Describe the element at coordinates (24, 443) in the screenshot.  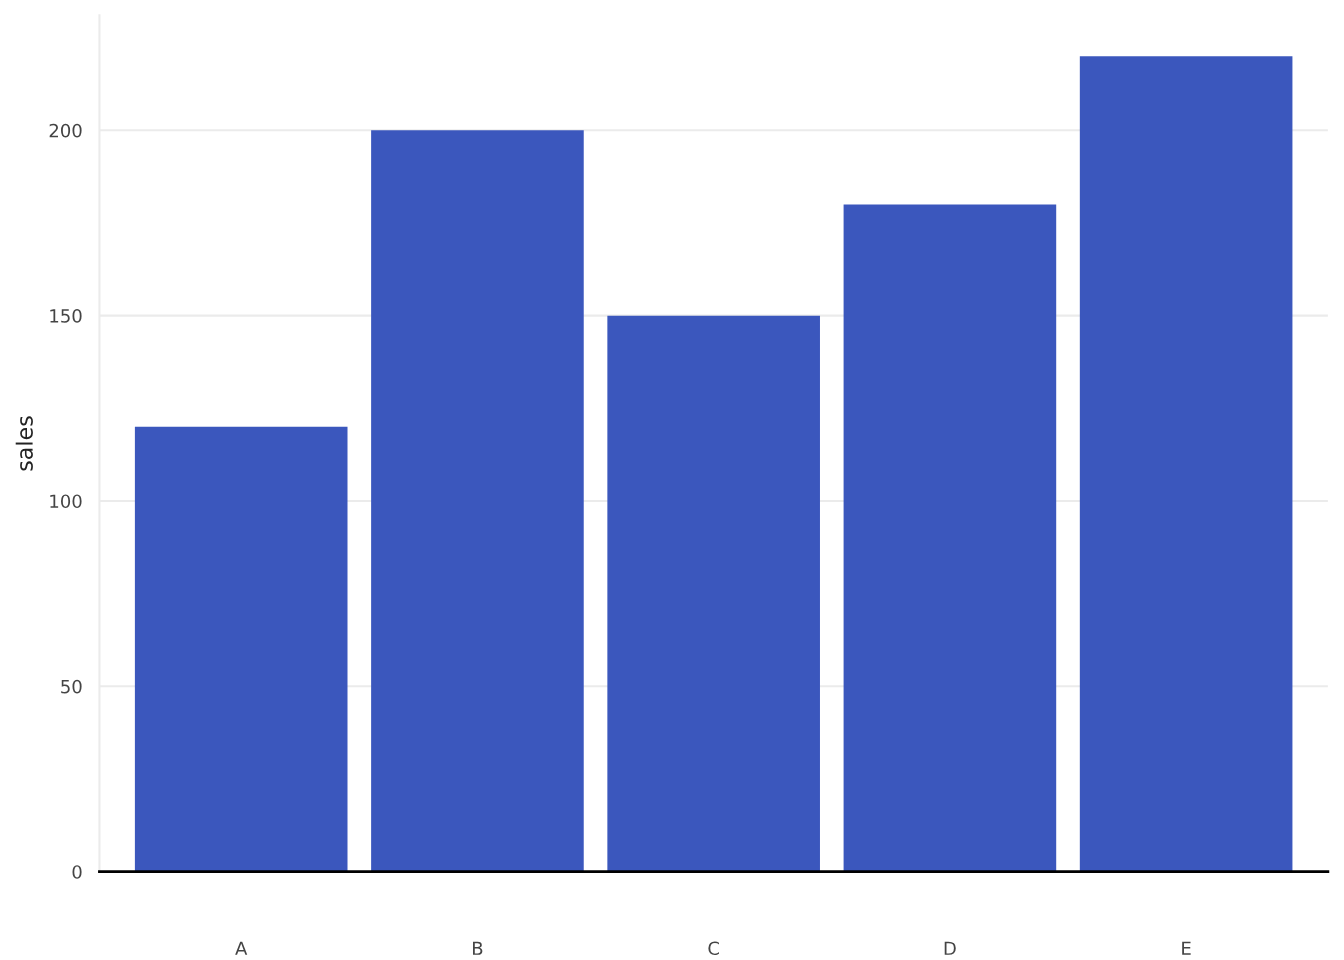
I see `y-axis-title: sales` at that location.